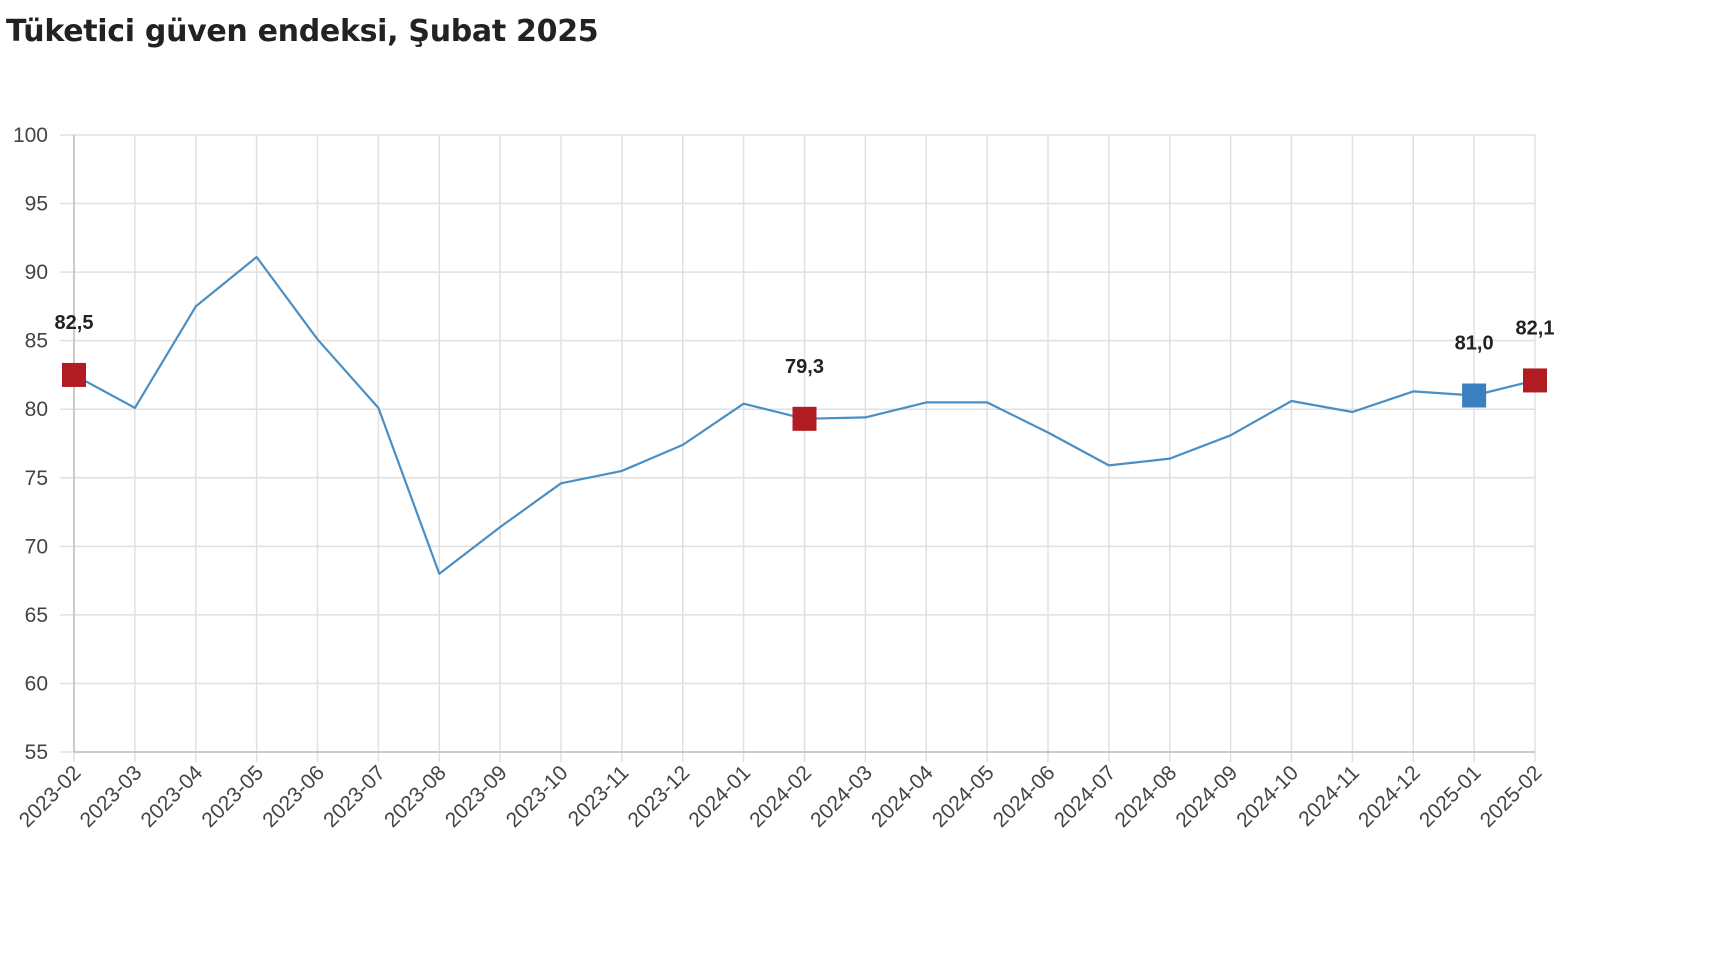 The image size is (1726, 958). Describe the element at coordinates (293, 796) in the screenshot. I see `x-tick-label: 2023-06` at that location.